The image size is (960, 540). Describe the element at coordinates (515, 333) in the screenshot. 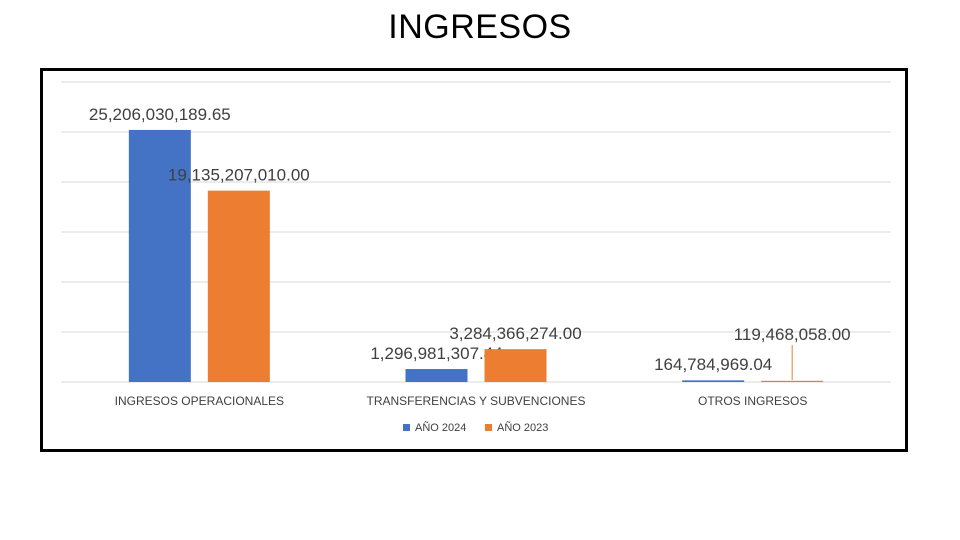

I see `data-label: 3,284,366,274.00` at that location.